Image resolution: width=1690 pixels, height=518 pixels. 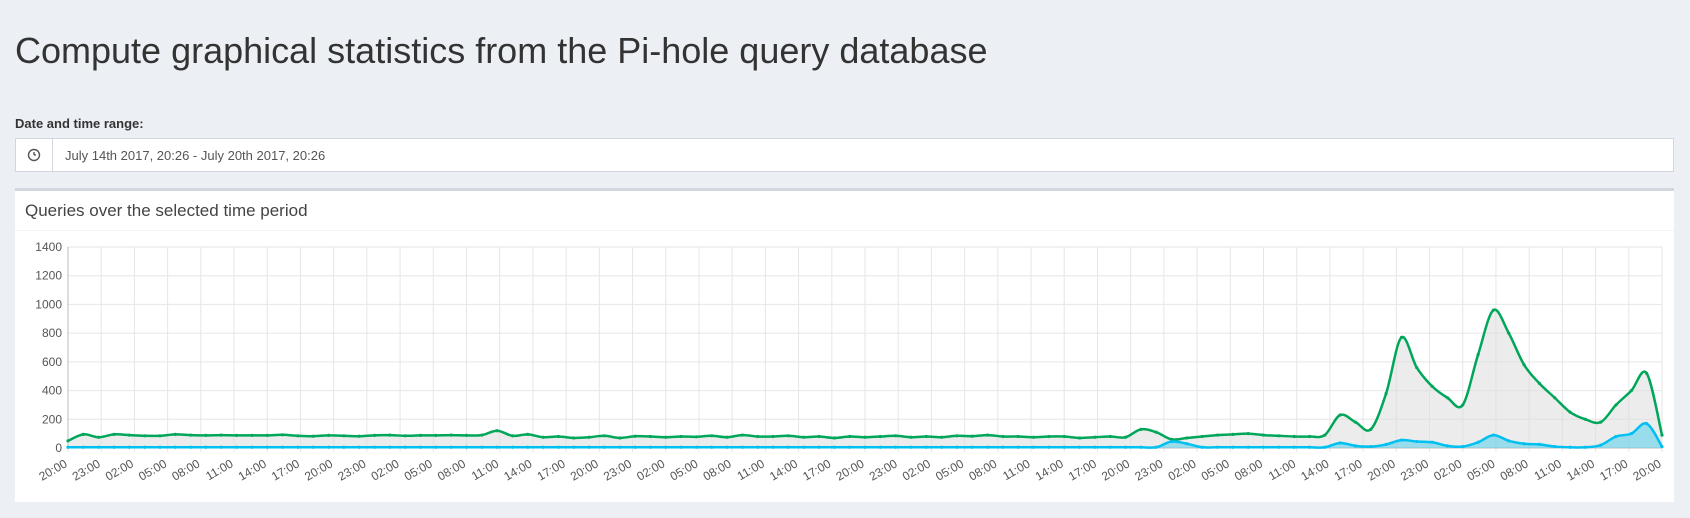 I want to click on date-range-group, so click(x=844, y=155).